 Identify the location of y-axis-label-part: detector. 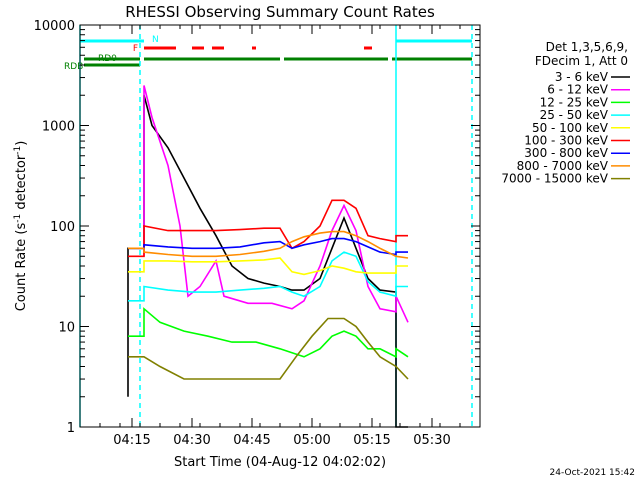
(21, 184).